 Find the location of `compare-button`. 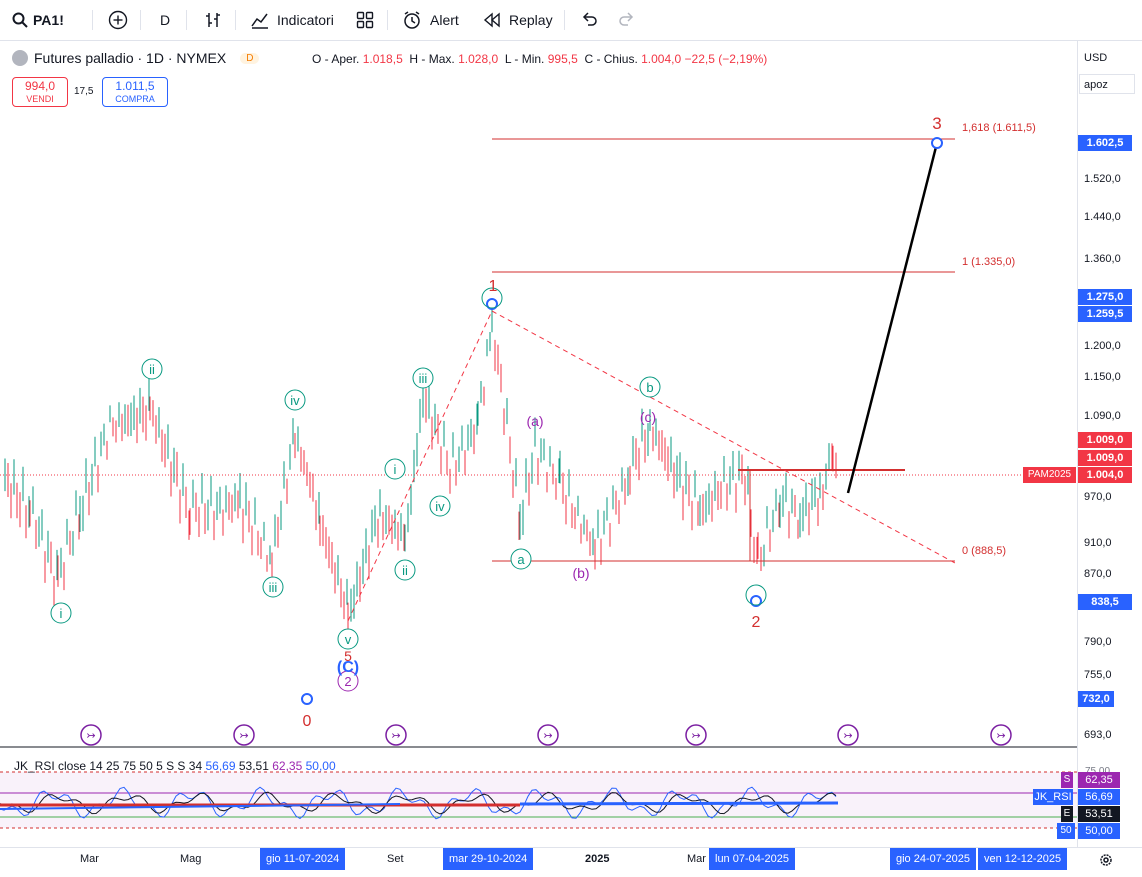

compare-button is located at coordinates (118, 20).